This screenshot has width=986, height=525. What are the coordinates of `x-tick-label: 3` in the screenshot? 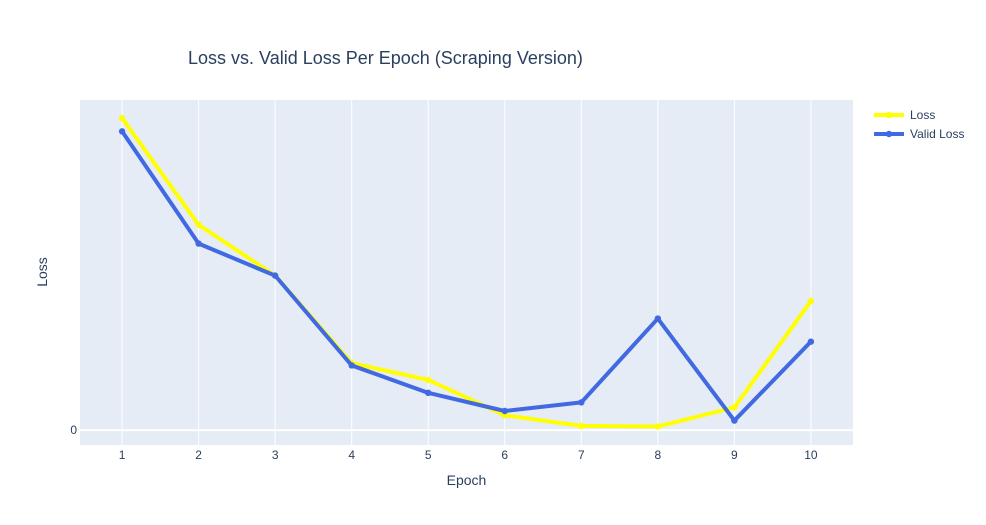 It's located at (275, 455).